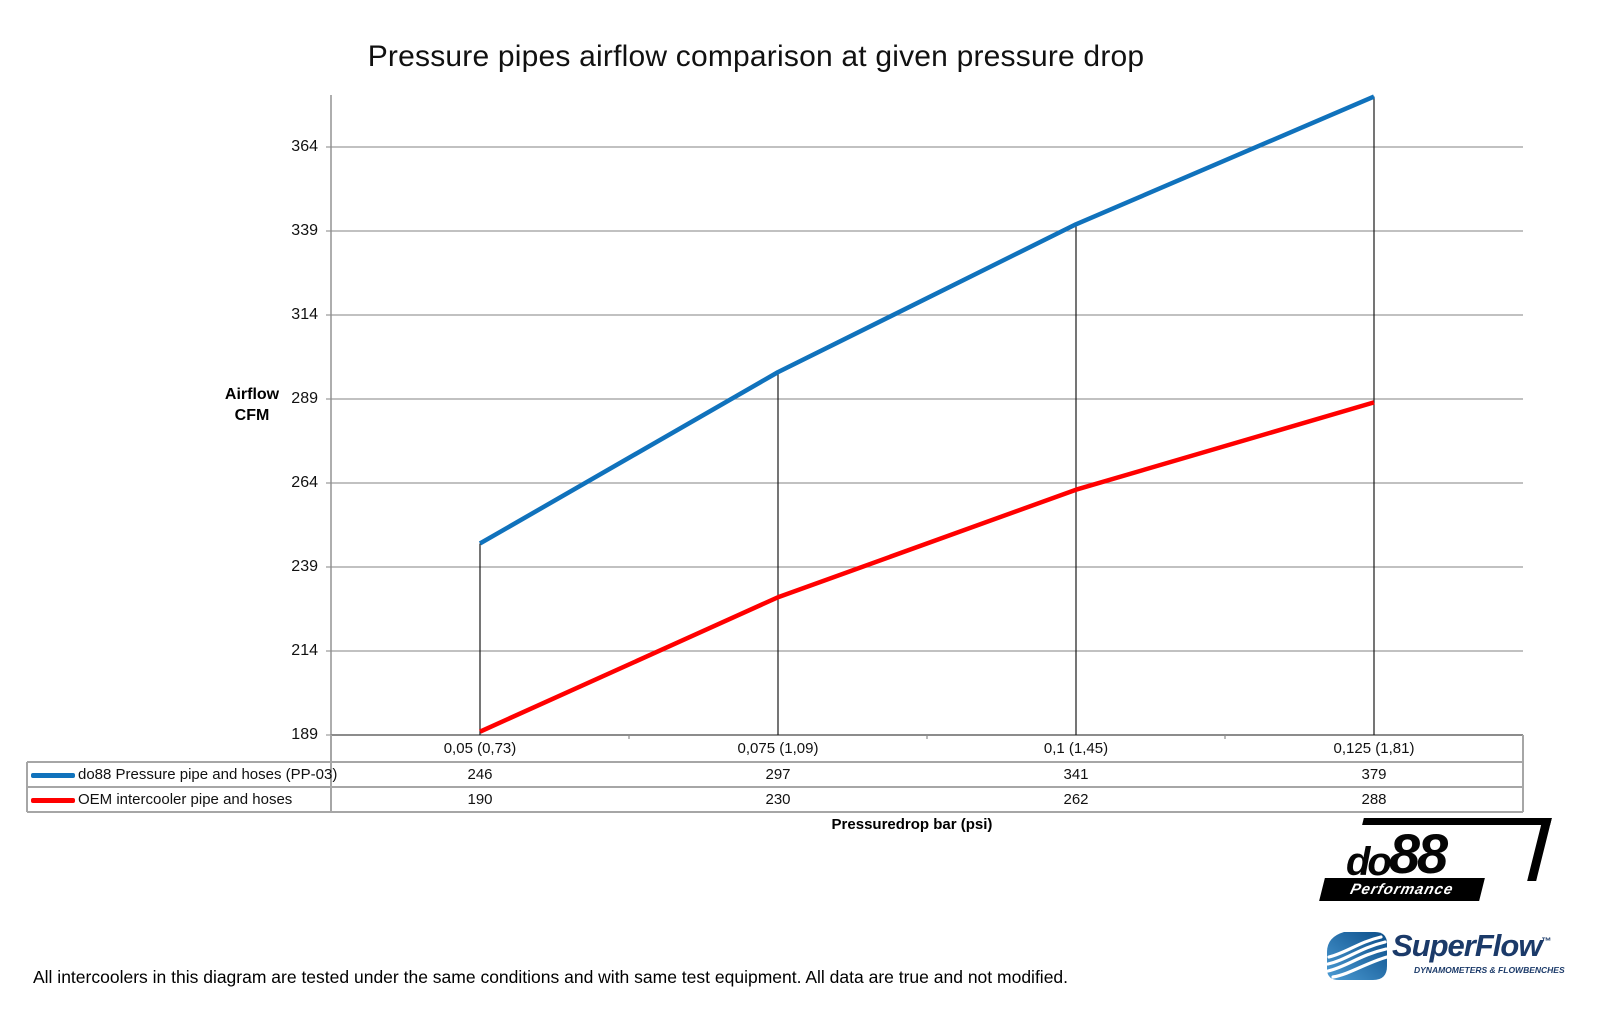  Describe the element at coordinates (1374, 748) in the screenshot. I see `x-category-label: 0,125 (1,81)` at that location.